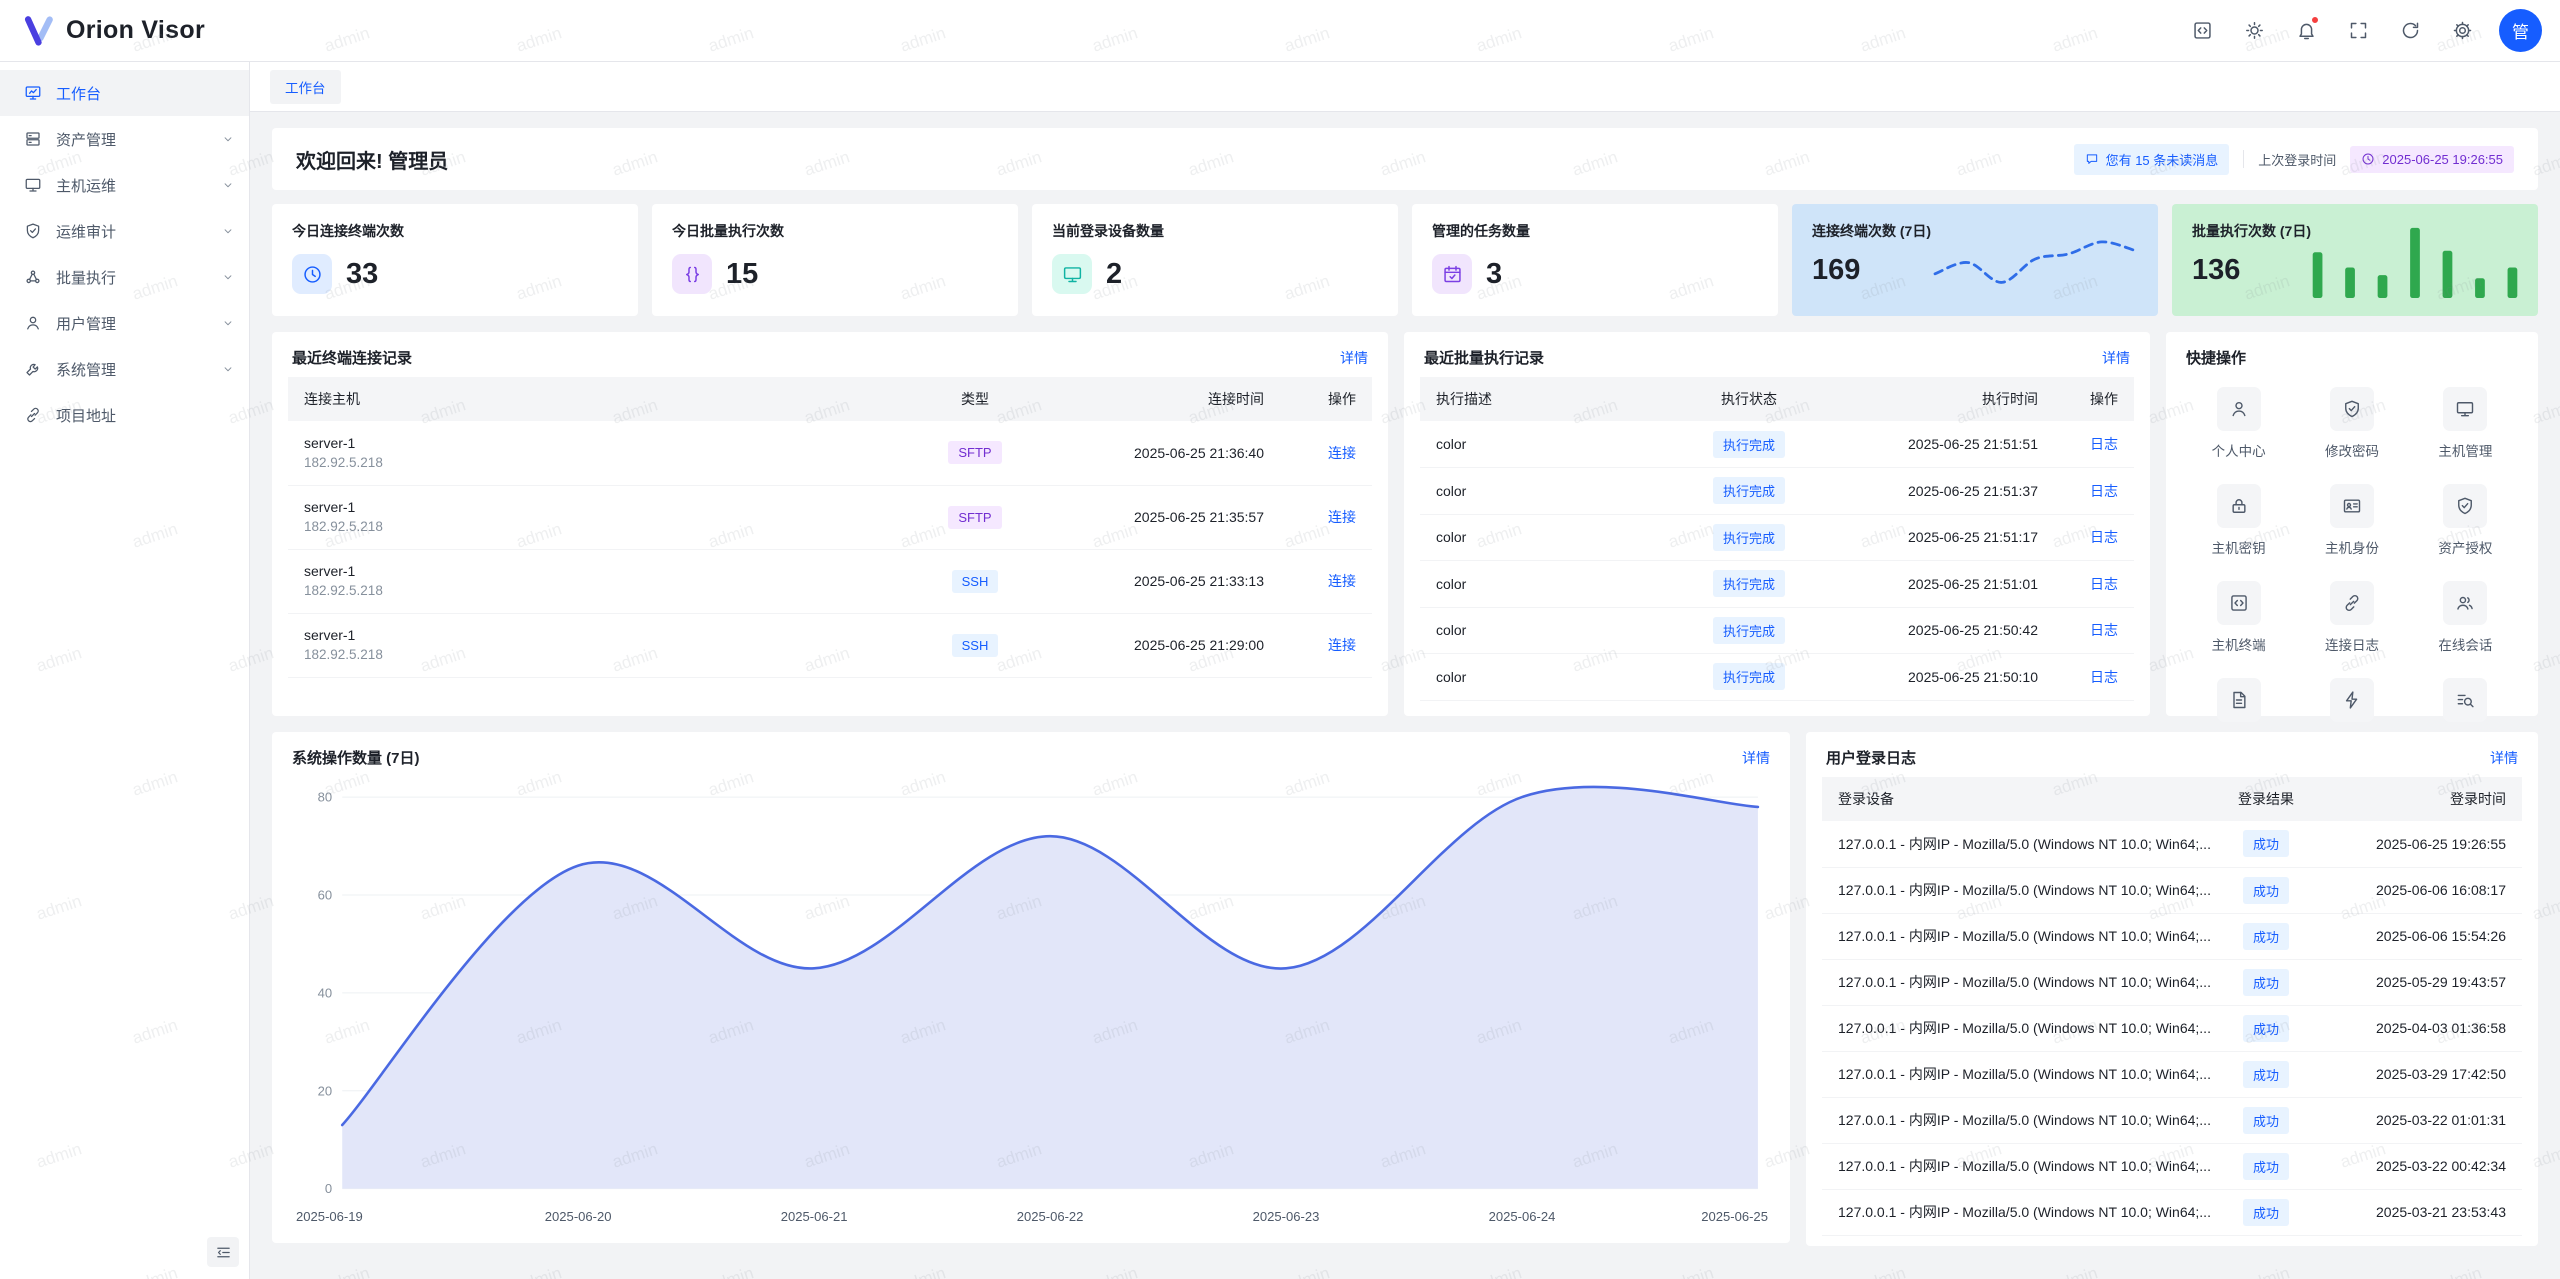  I want to click on sidebar-item-host-ops: 主机运维, so click(124, 185).